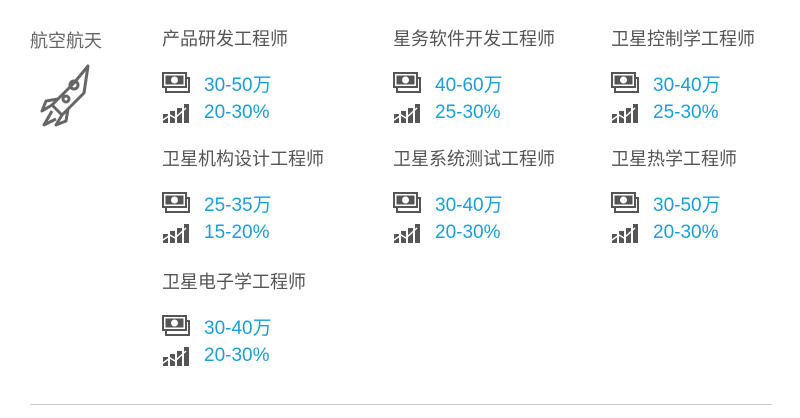 Image resolution: width=800 pixels, height=418 pixels. What do you see at coordinates (66, 41) in the screenshot?
I see `category-label: 航空航天` at bounding box center [66, 41].